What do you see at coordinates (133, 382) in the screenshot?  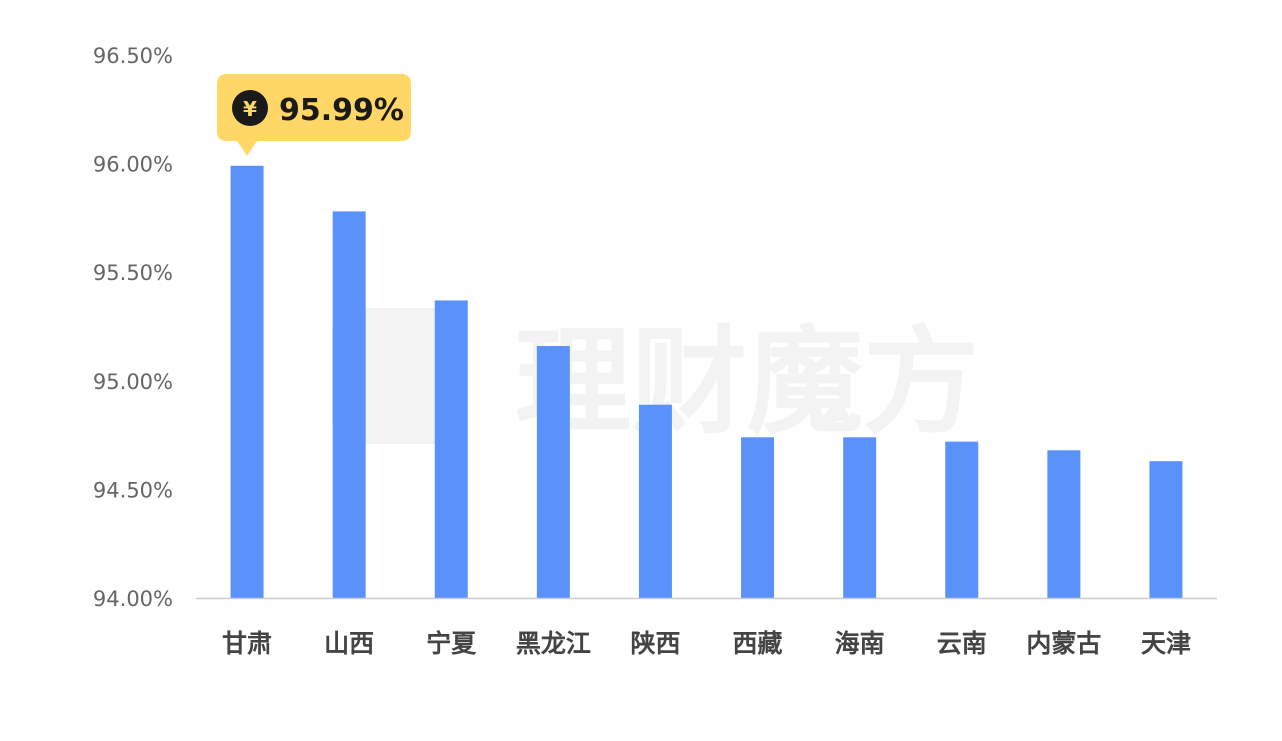 I see `y-tick-label: 95.00%` at bounding box center [133, 382].